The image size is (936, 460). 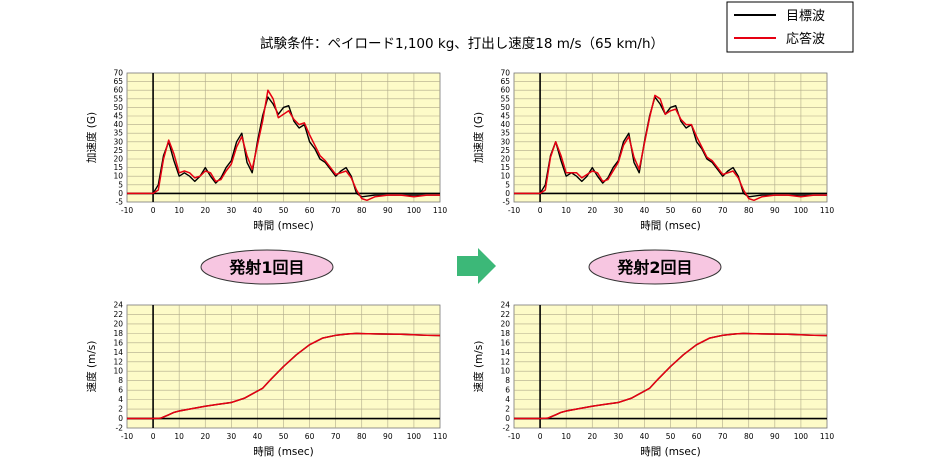 What do you see at coordinates (462, 43) in the screenshot?
I see `figure-title: 試験条件：ペイロード1,100 kg、打出し速度18 m/s（65 km/h）` at bounding box center [462, 43].